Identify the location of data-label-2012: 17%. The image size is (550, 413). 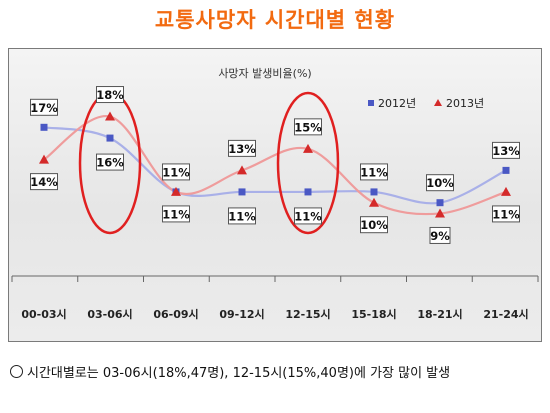
(44, 108).